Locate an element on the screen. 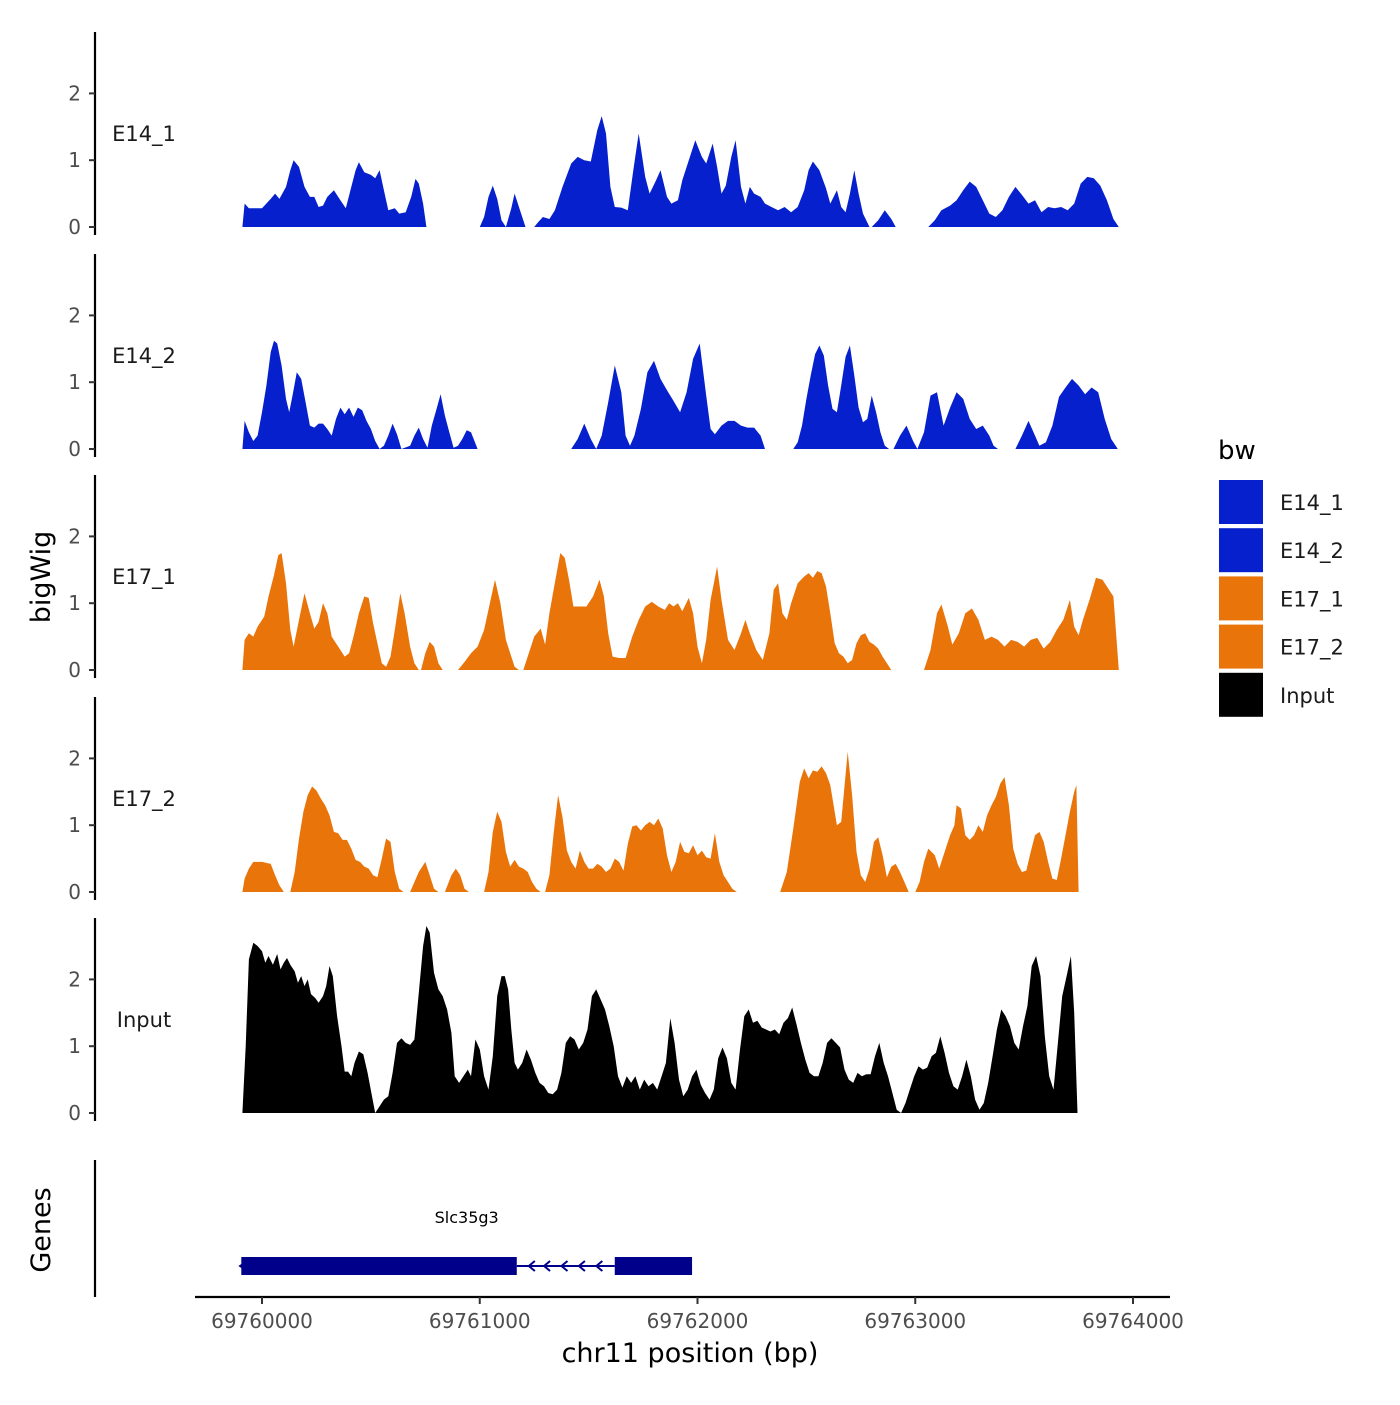 The width and height of the screenshot is (1400, 1405). panel-e14-2: 0 1 2 E14_2 is located at coordinates (593, 357).